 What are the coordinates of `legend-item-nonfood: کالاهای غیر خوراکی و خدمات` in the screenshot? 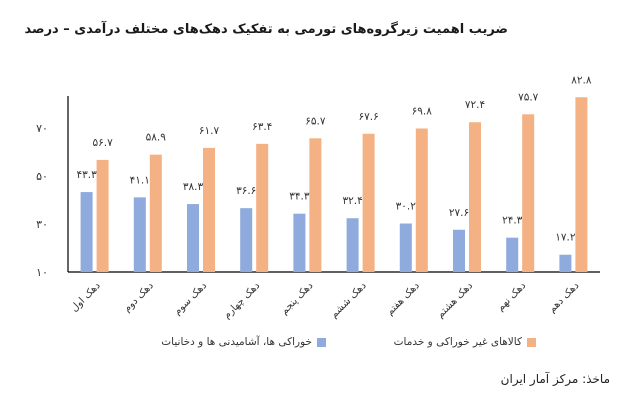 It's located at (465, 342).